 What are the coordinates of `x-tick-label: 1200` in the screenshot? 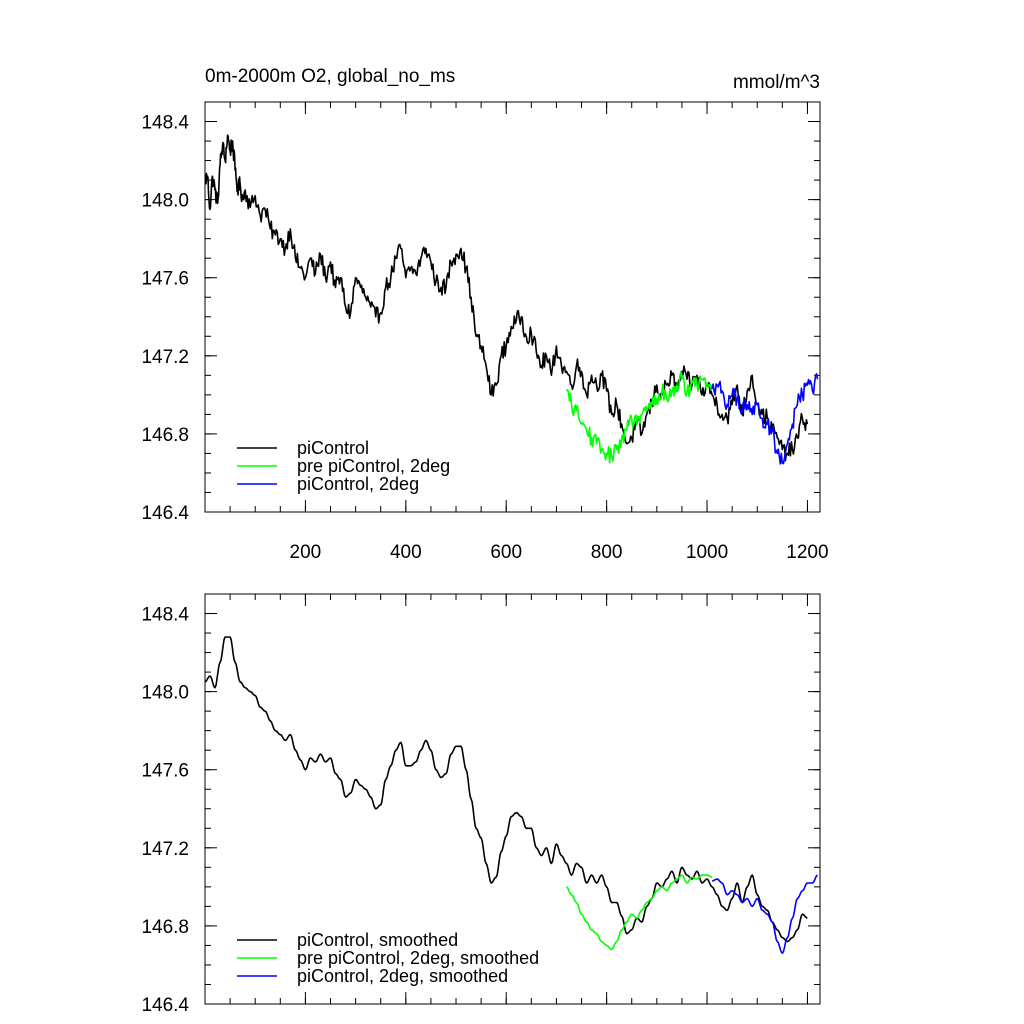 It's located at (807, 552).